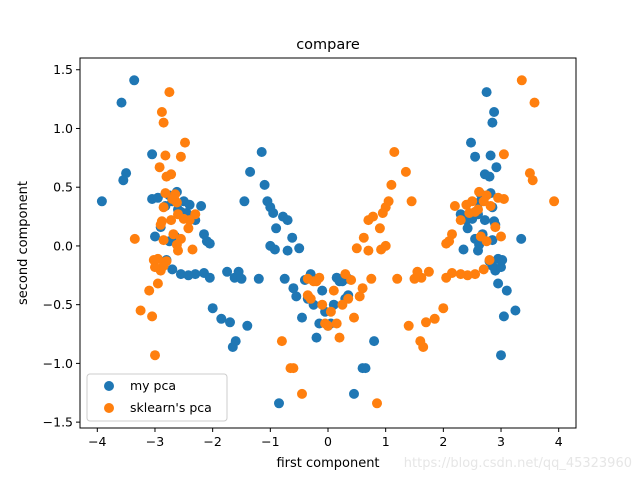 The width and height of the screenshot is (640, 480). I want to click on chart-title: compare, so click(328, 45).